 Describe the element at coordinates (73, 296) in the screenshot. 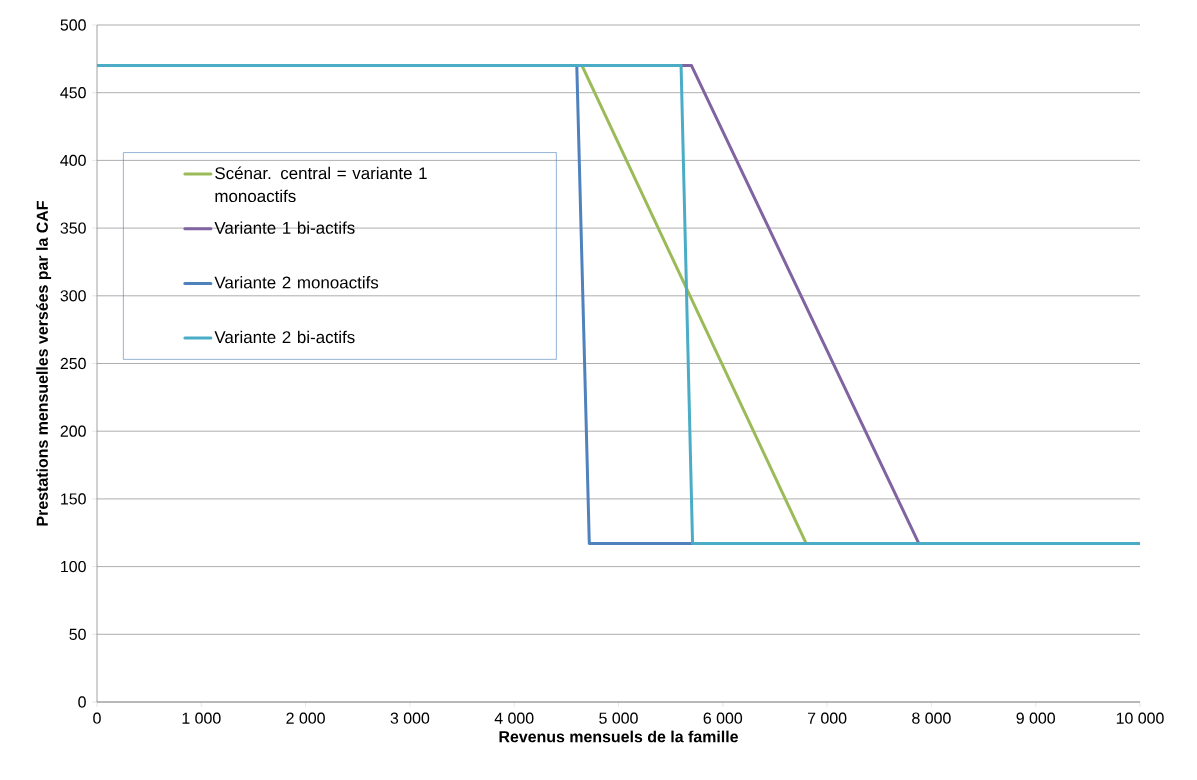

I see `y-tick-label: 300` at that location.